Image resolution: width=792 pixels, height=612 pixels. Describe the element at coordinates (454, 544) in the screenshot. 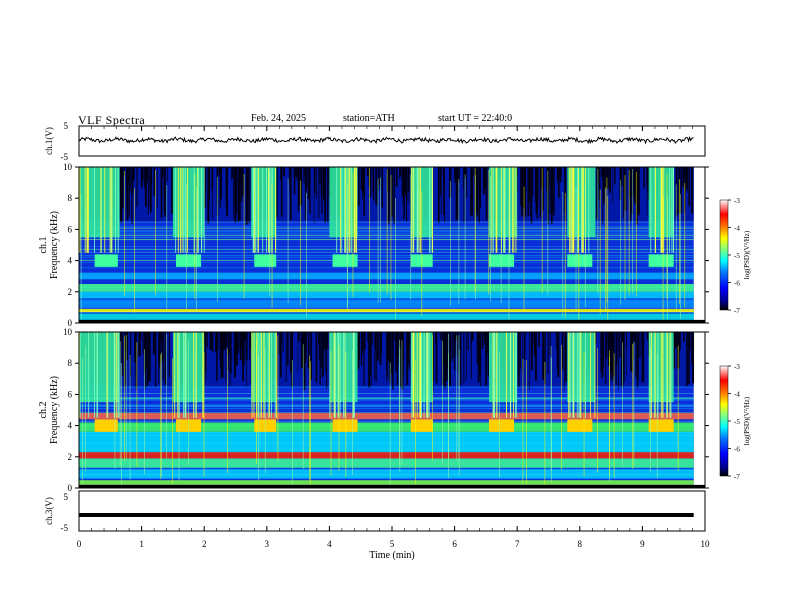

I see `time-tick-label: 6` at that location.